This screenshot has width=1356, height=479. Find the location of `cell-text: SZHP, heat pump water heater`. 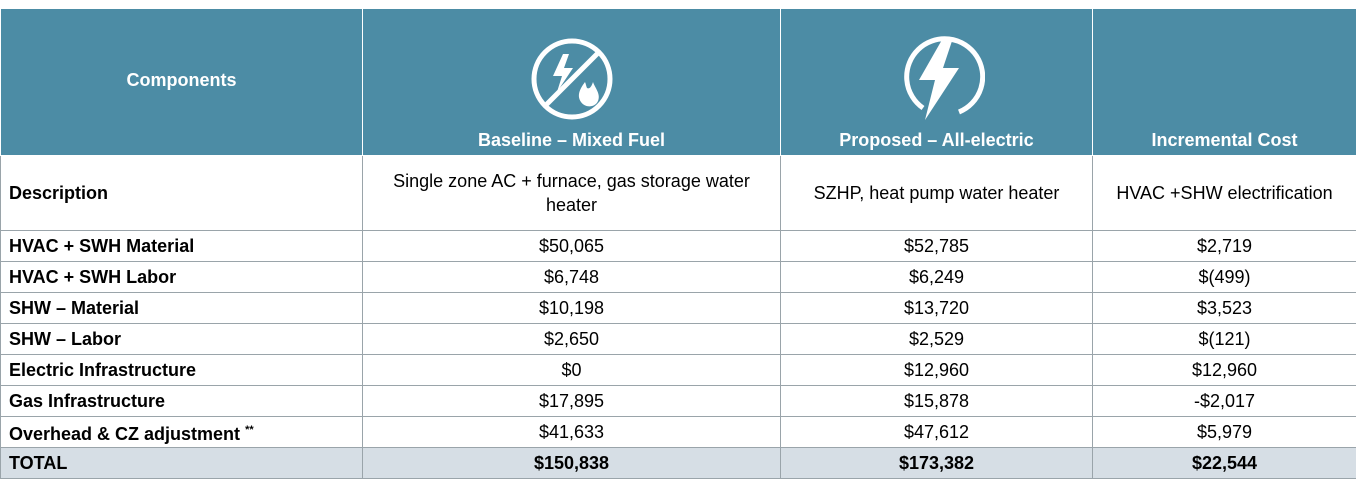

cell-text: SZHP, heat pump water heater is located at coordinates (936, 193).